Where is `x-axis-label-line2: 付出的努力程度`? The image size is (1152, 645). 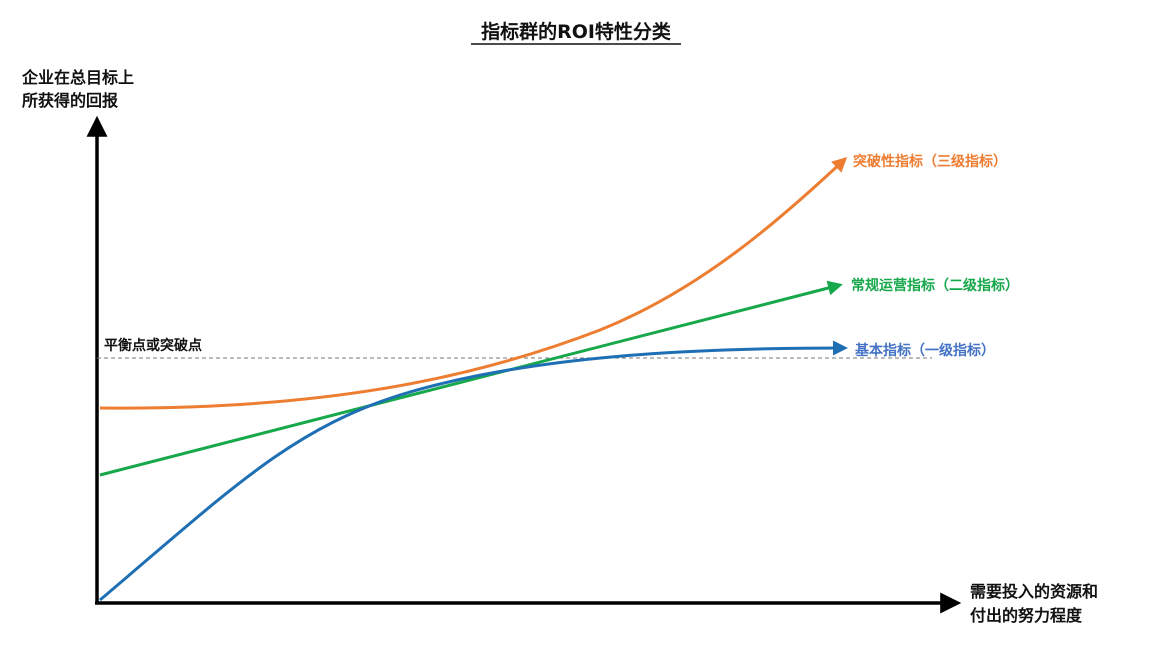 x-axis-label-line2: 付出的努力程度 is located at coordinates (1026, 615).